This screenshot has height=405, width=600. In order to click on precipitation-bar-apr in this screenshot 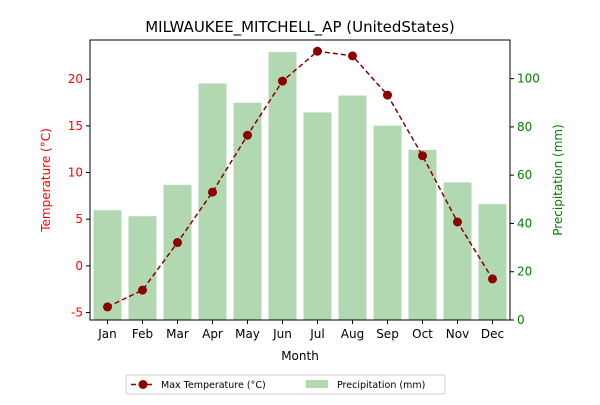, I will do `click(212, 201)`.